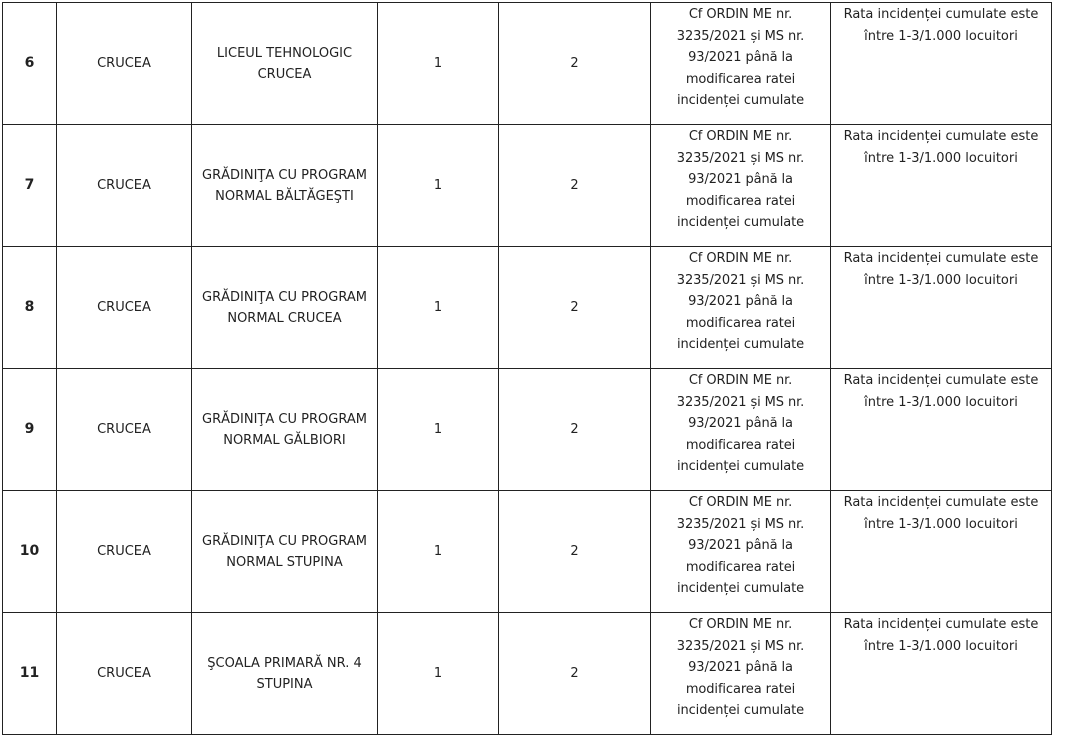 Image resolution: width=1084 pixels, height=751 pixels. I want to click on row-number: 7, so click(29, 185).